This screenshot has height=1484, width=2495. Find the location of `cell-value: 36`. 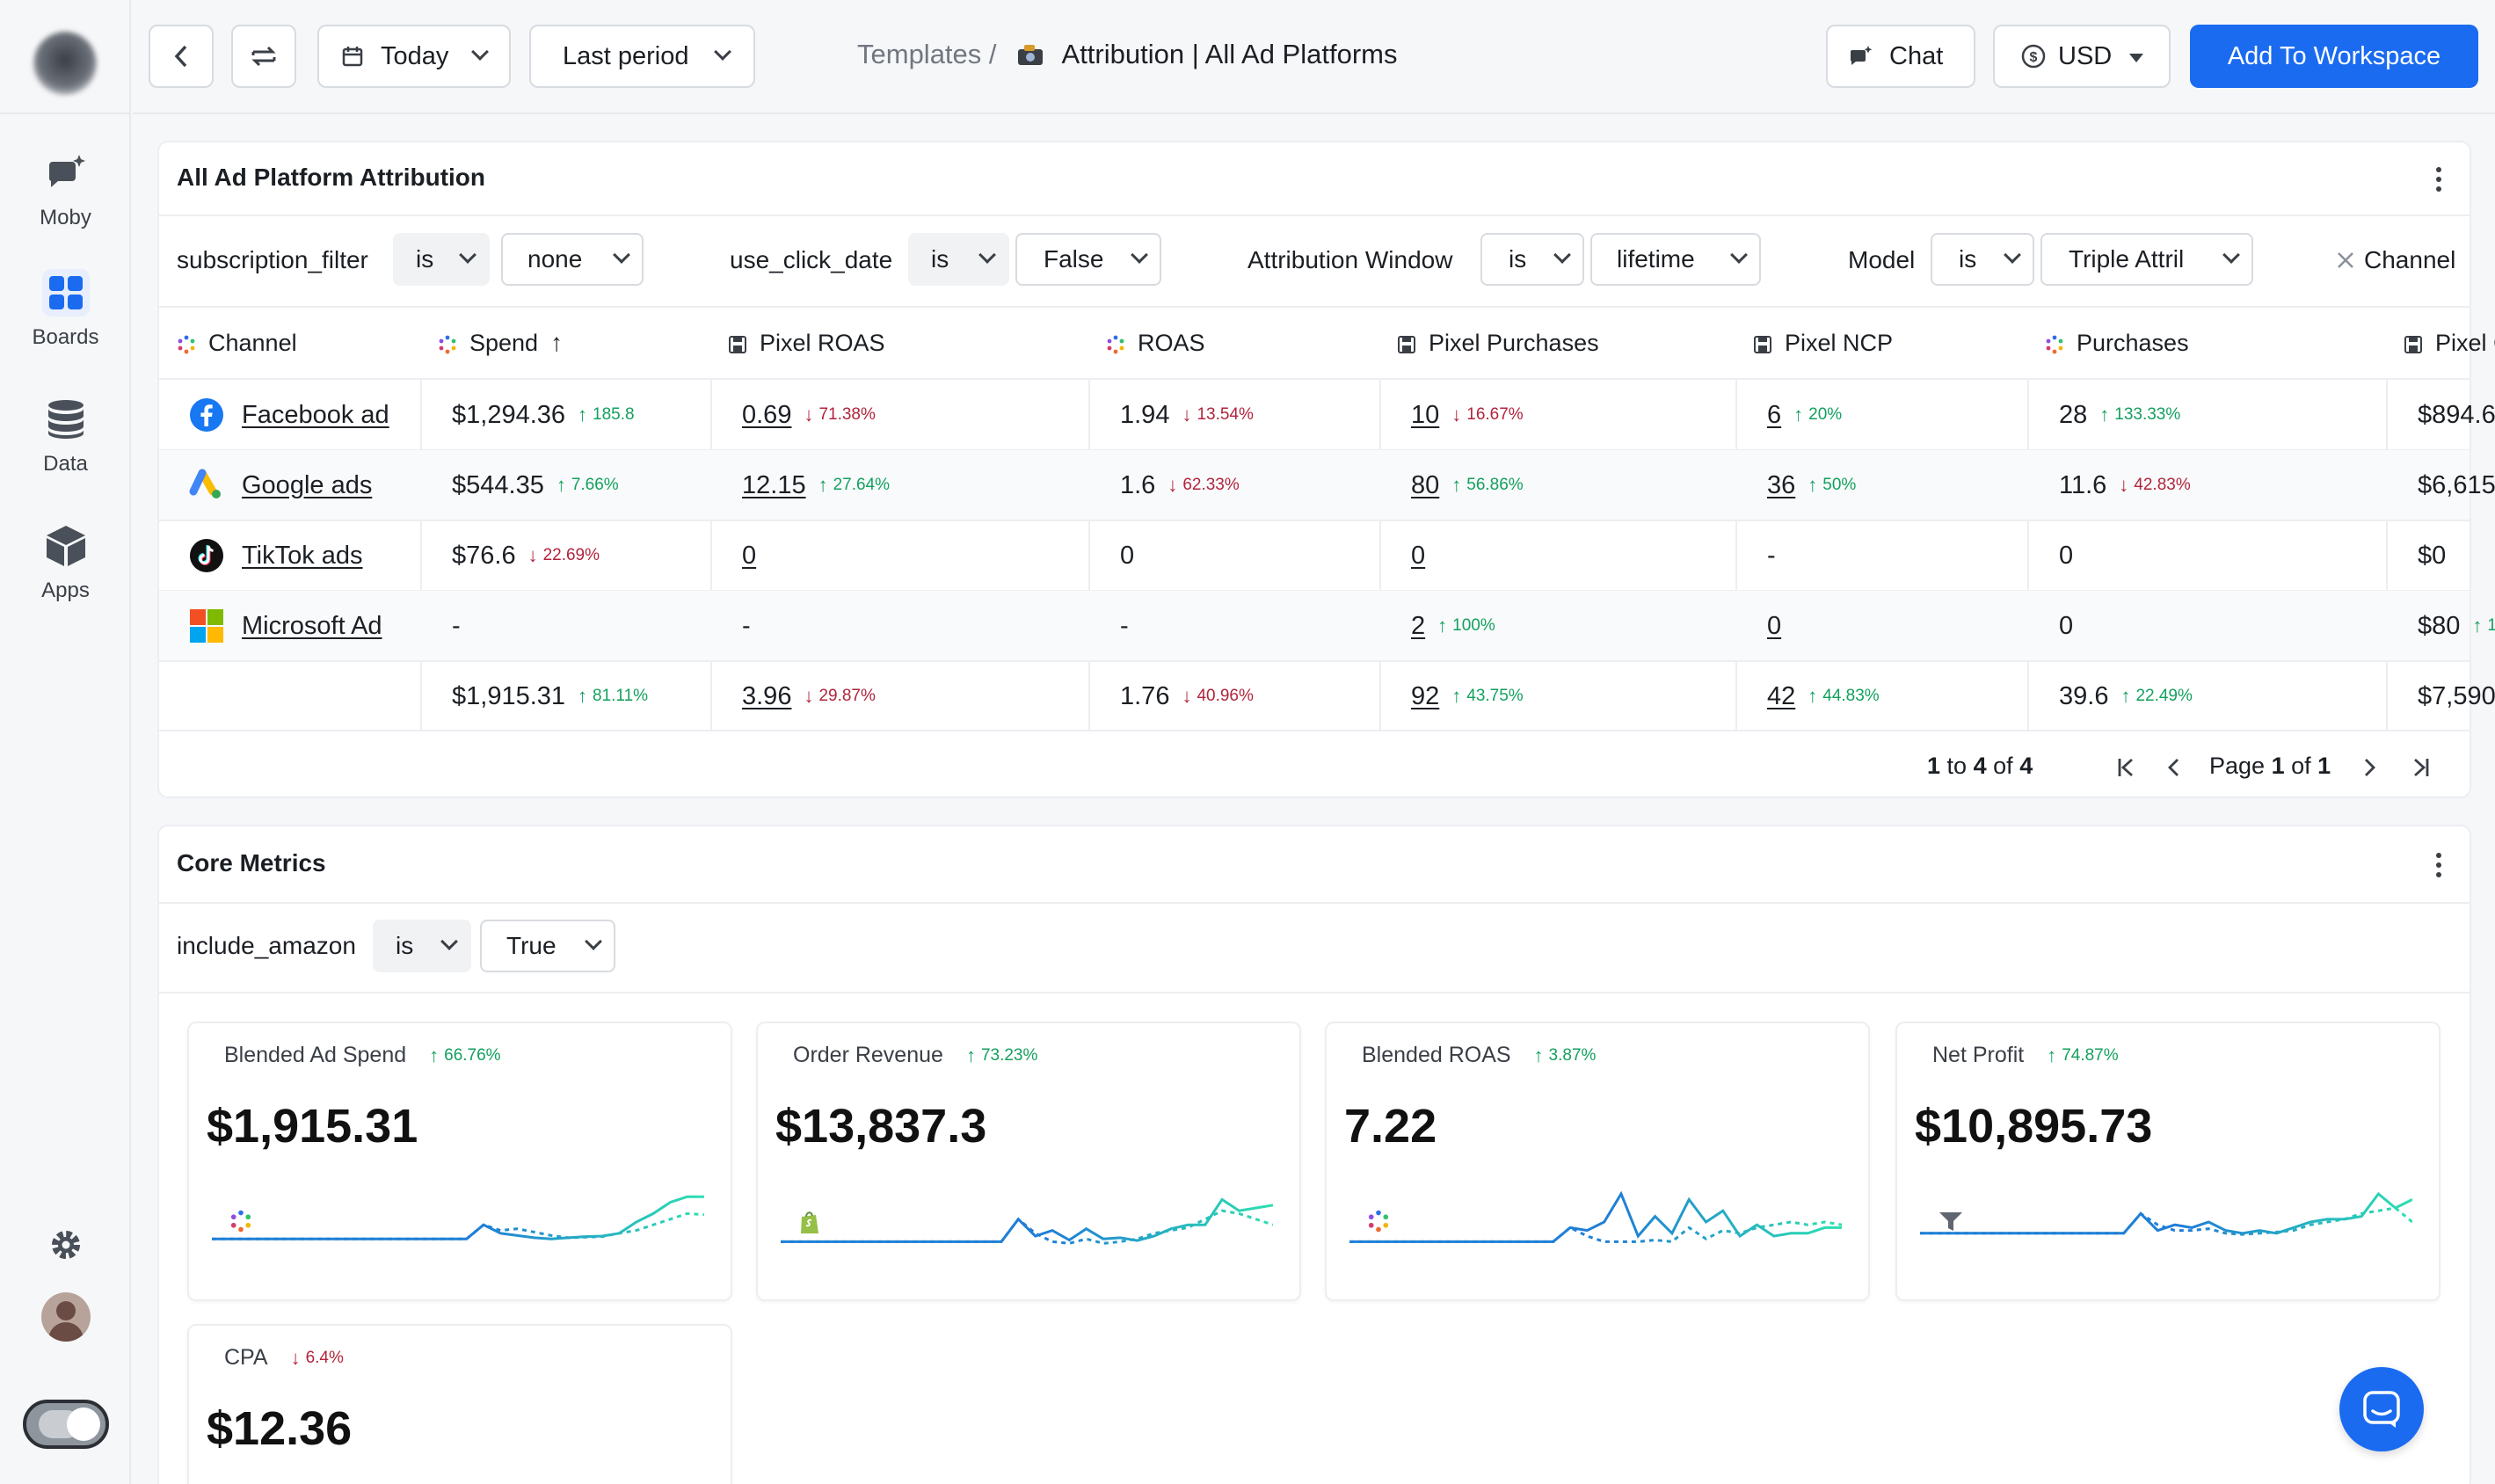

cell-value: 36 is located at coordinates (1782, 484).